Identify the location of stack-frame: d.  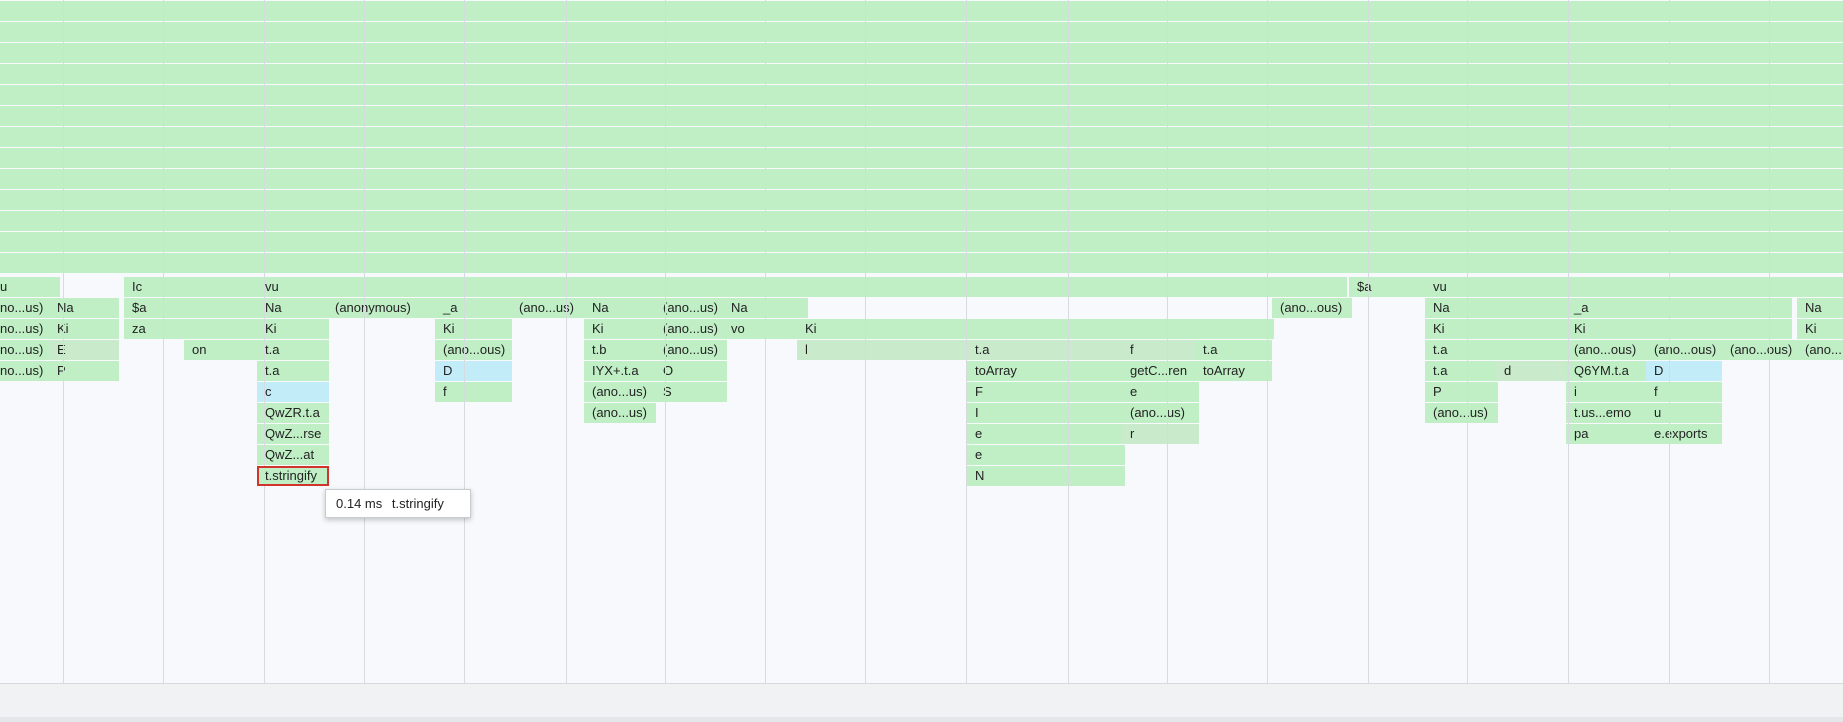
(1532, 371).